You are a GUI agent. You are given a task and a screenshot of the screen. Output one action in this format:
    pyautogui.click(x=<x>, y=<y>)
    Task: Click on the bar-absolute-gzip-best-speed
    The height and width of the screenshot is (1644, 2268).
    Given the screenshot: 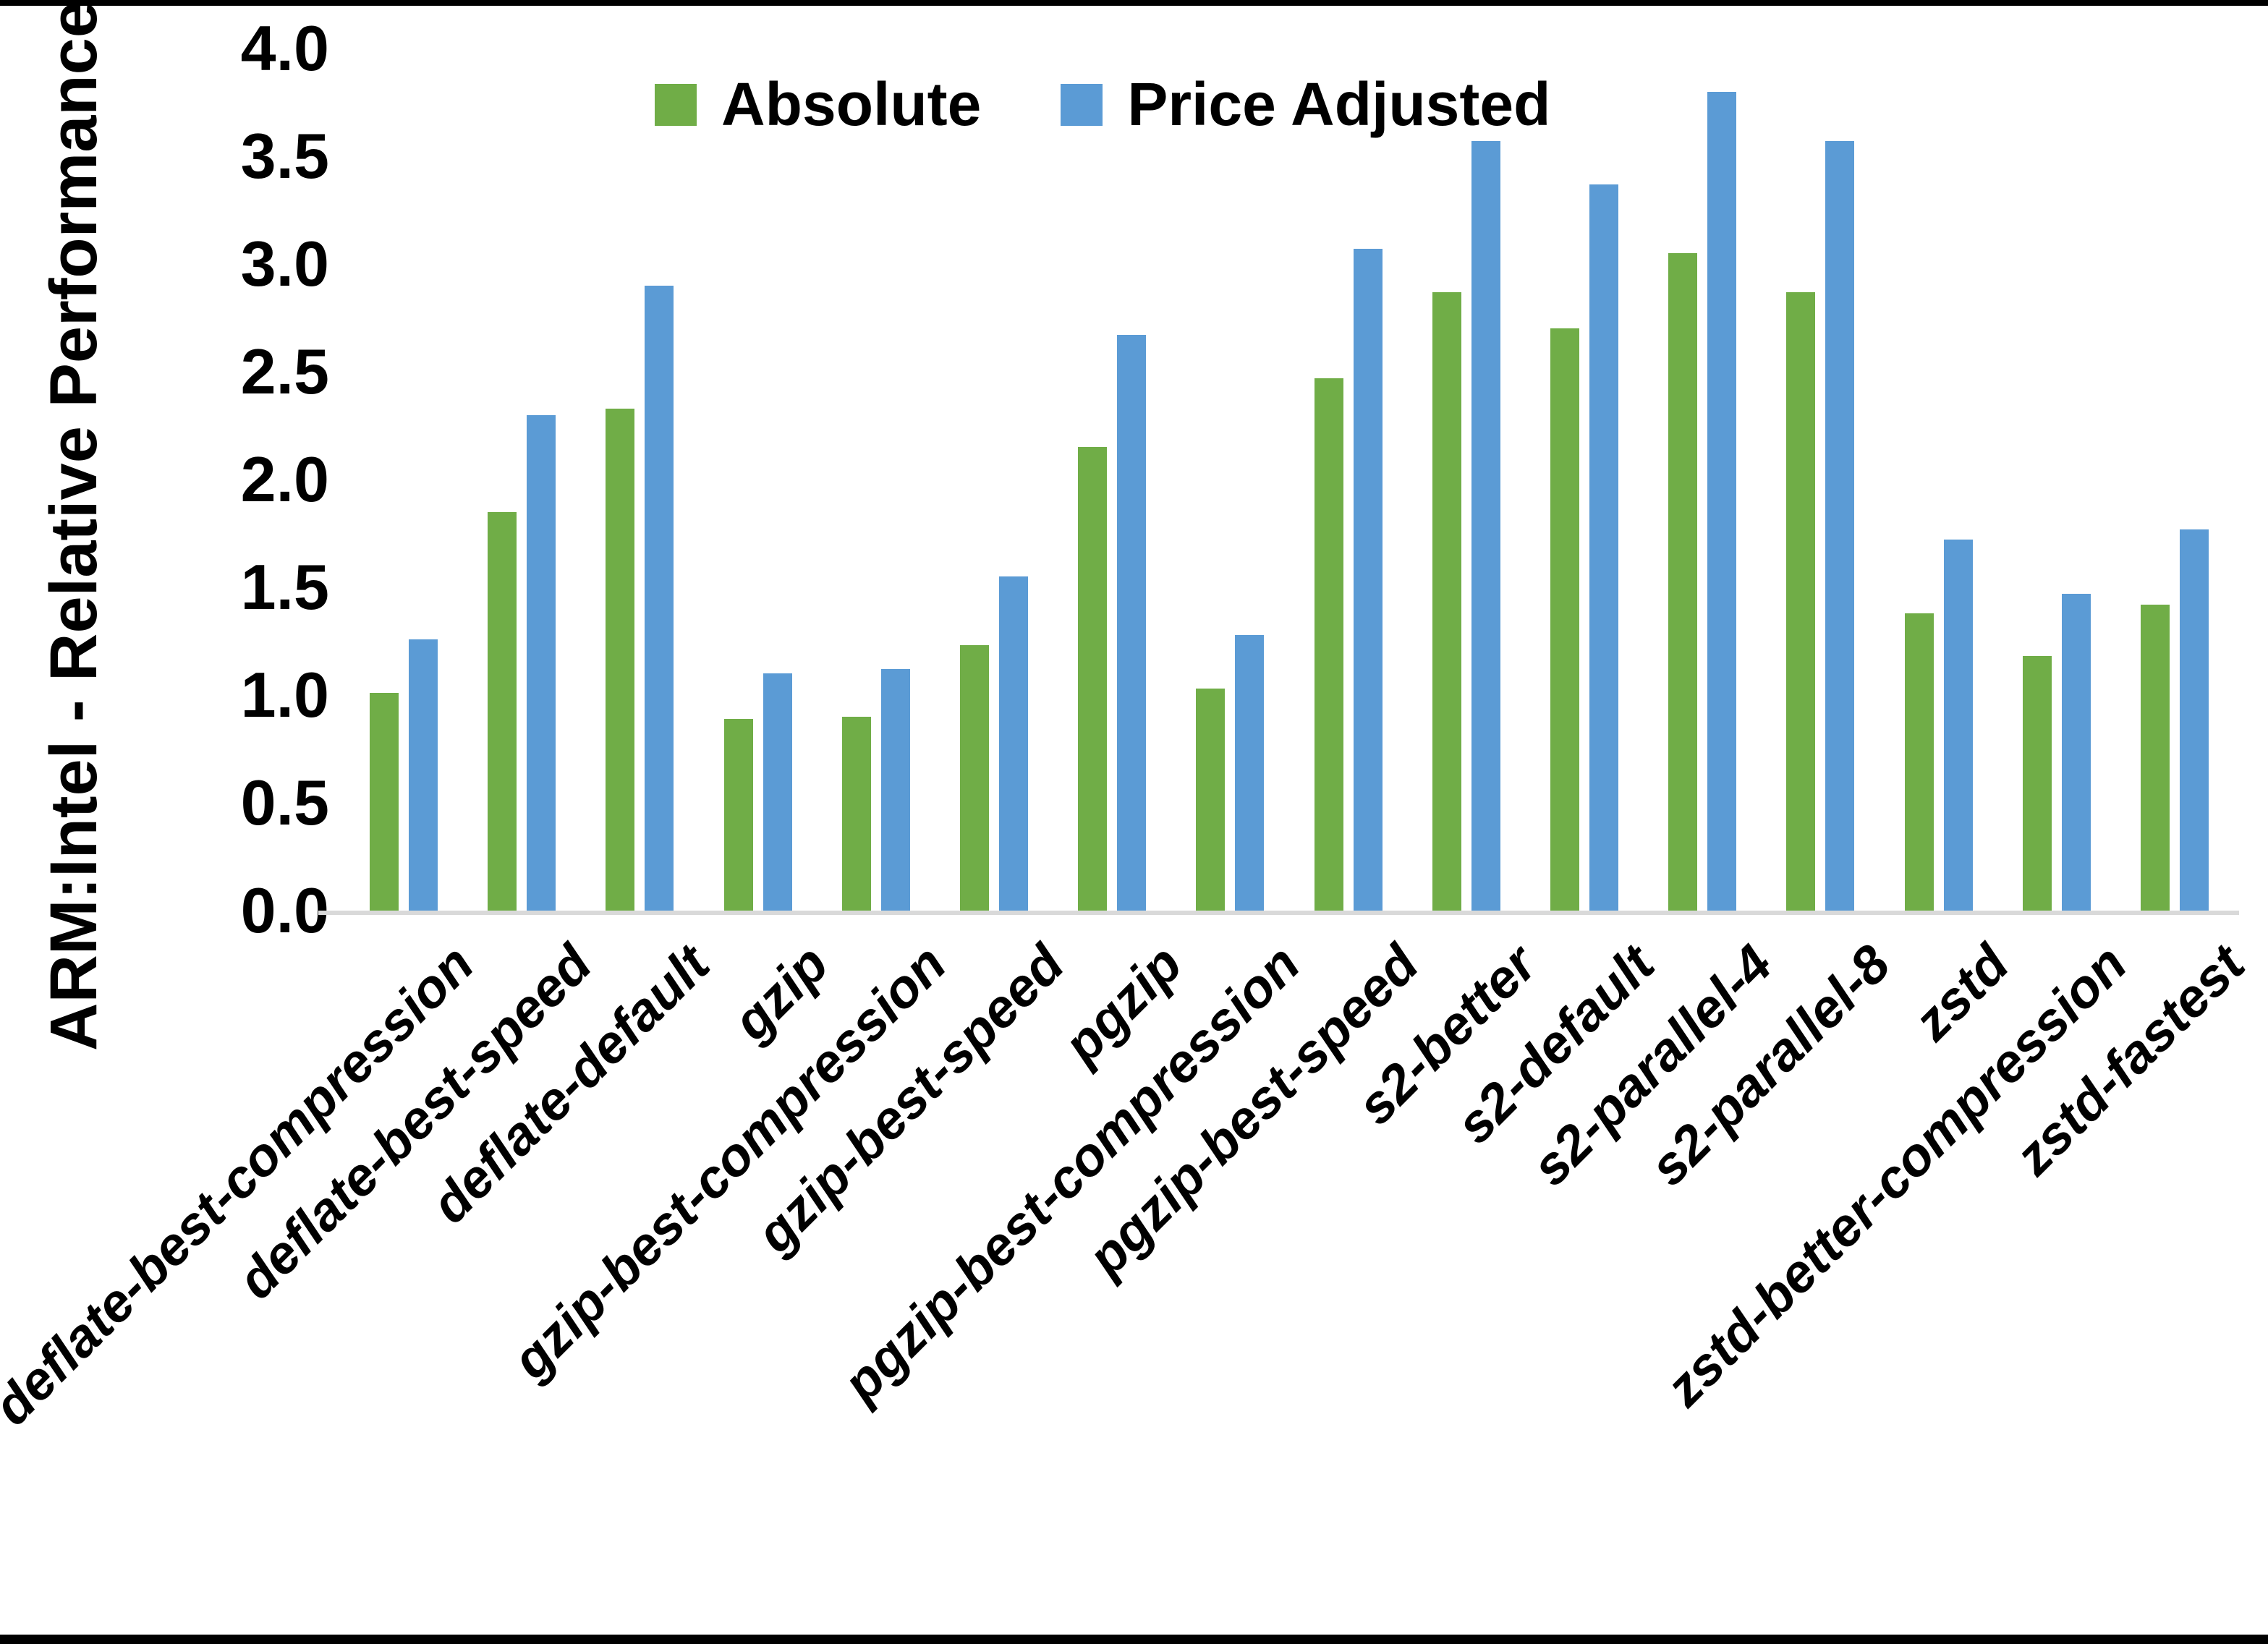 What is the action you would take?
    pyautogui.click(x=974, y=778)
    